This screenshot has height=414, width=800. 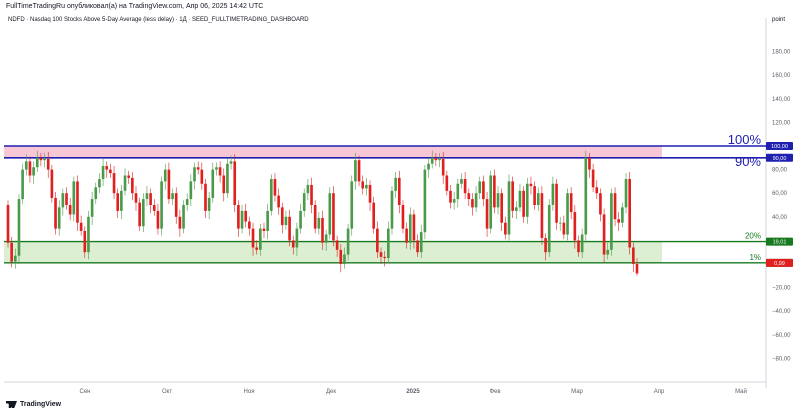 I want to click on level-label: 20%, so click(x=753, y=236).